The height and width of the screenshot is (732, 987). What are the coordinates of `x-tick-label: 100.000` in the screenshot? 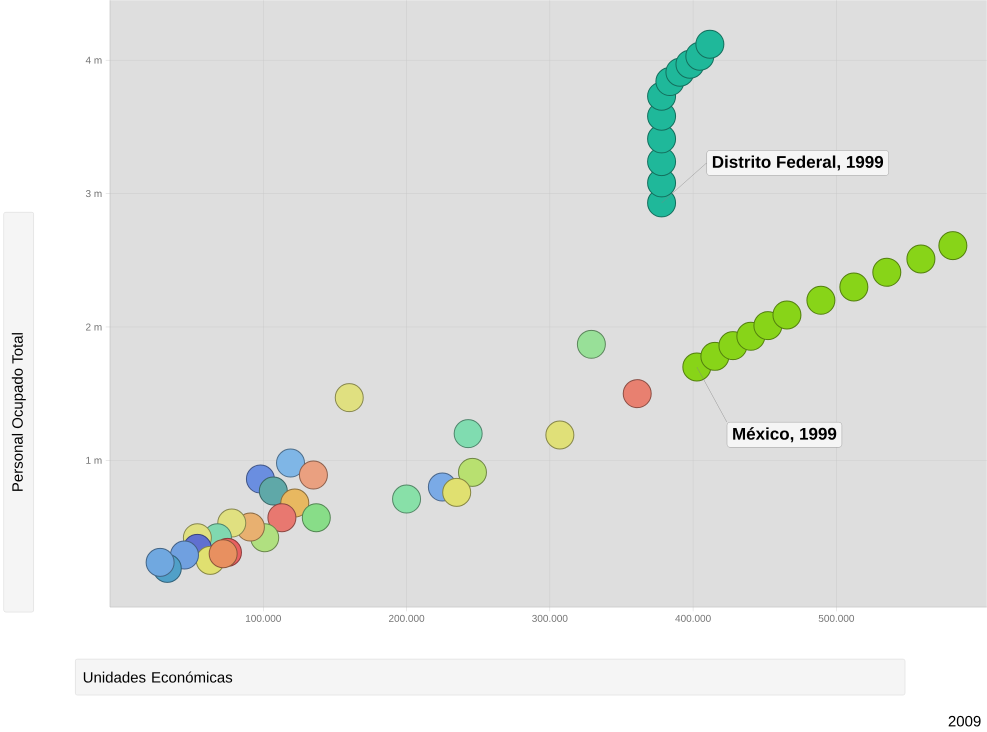 It's located at (263, 618).